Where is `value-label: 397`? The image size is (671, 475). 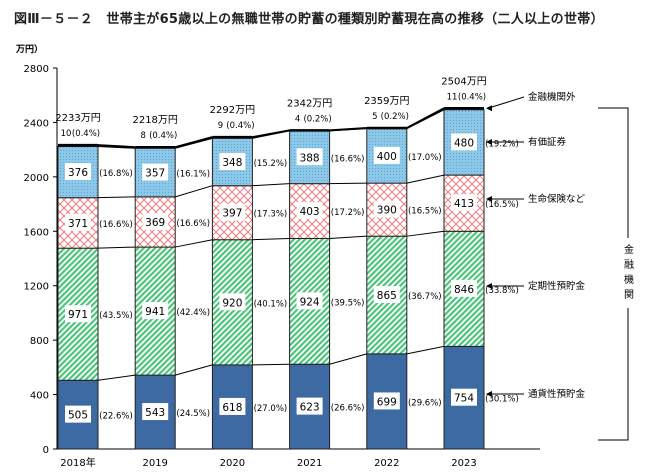 value-label: 397 is located at coordinates (232, 214).